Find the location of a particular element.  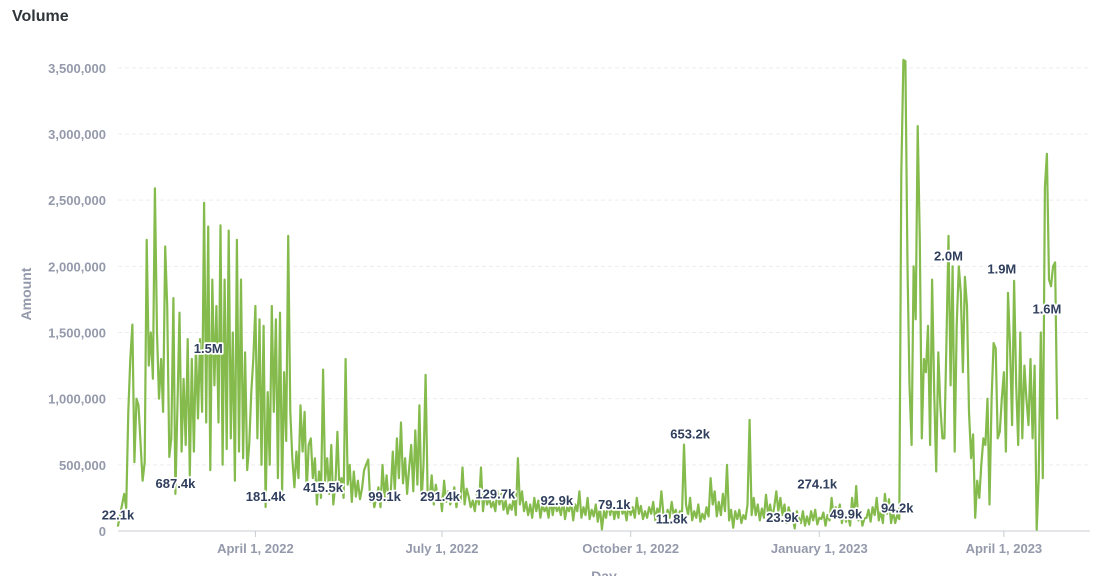

data-label: 49.9k is located at coordinates (846, 513).